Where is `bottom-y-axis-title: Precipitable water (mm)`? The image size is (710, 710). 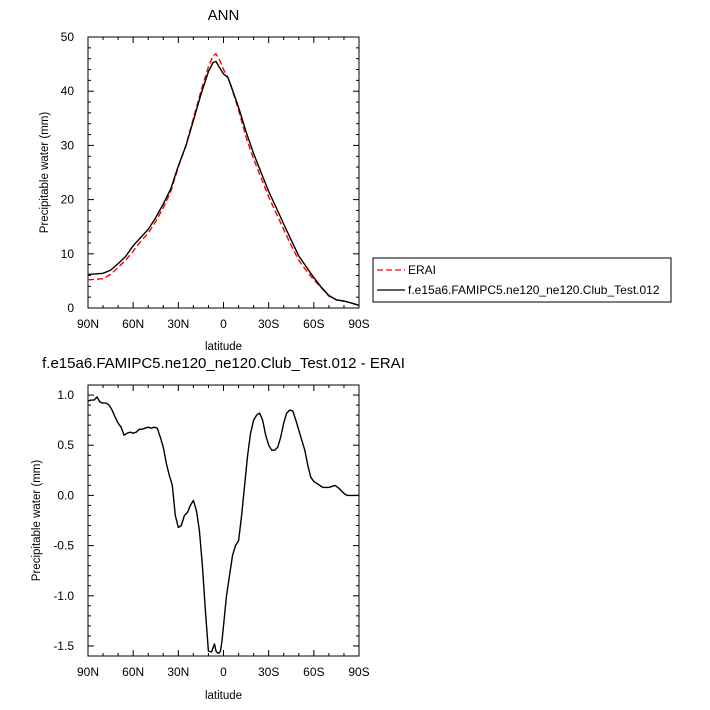 bottom-y-axis-title: Precipitable water (mm) is located at coordinates (37, 521).